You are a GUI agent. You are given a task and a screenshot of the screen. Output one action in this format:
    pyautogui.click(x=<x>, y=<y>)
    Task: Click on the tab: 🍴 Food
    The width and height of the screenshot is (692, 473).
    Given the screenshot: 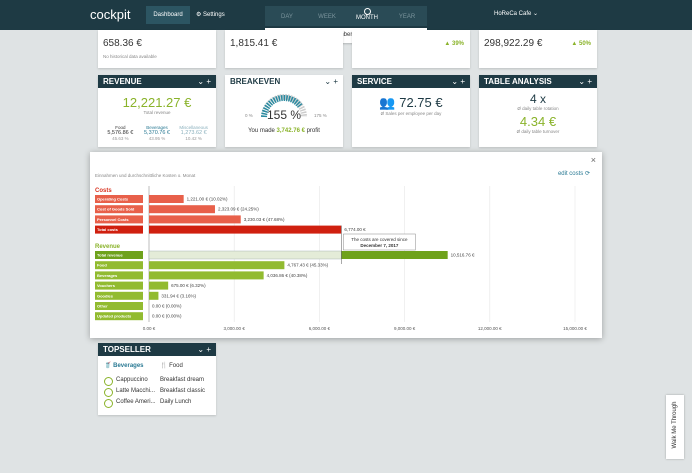 What is the action you would take?
    pyautogui.click(x=171, y=366)
    